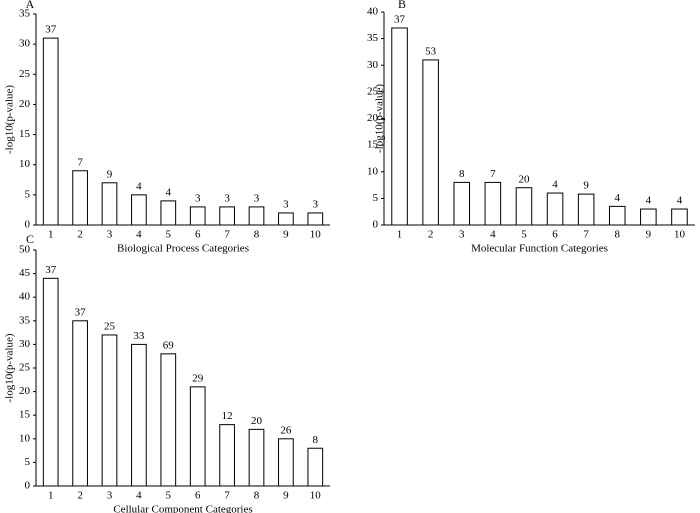  What do you see at coordinates (539, 249) in the screenshot?
I see `x-axis-label: Molecular Function Categories` at bounding box center [539, 249].